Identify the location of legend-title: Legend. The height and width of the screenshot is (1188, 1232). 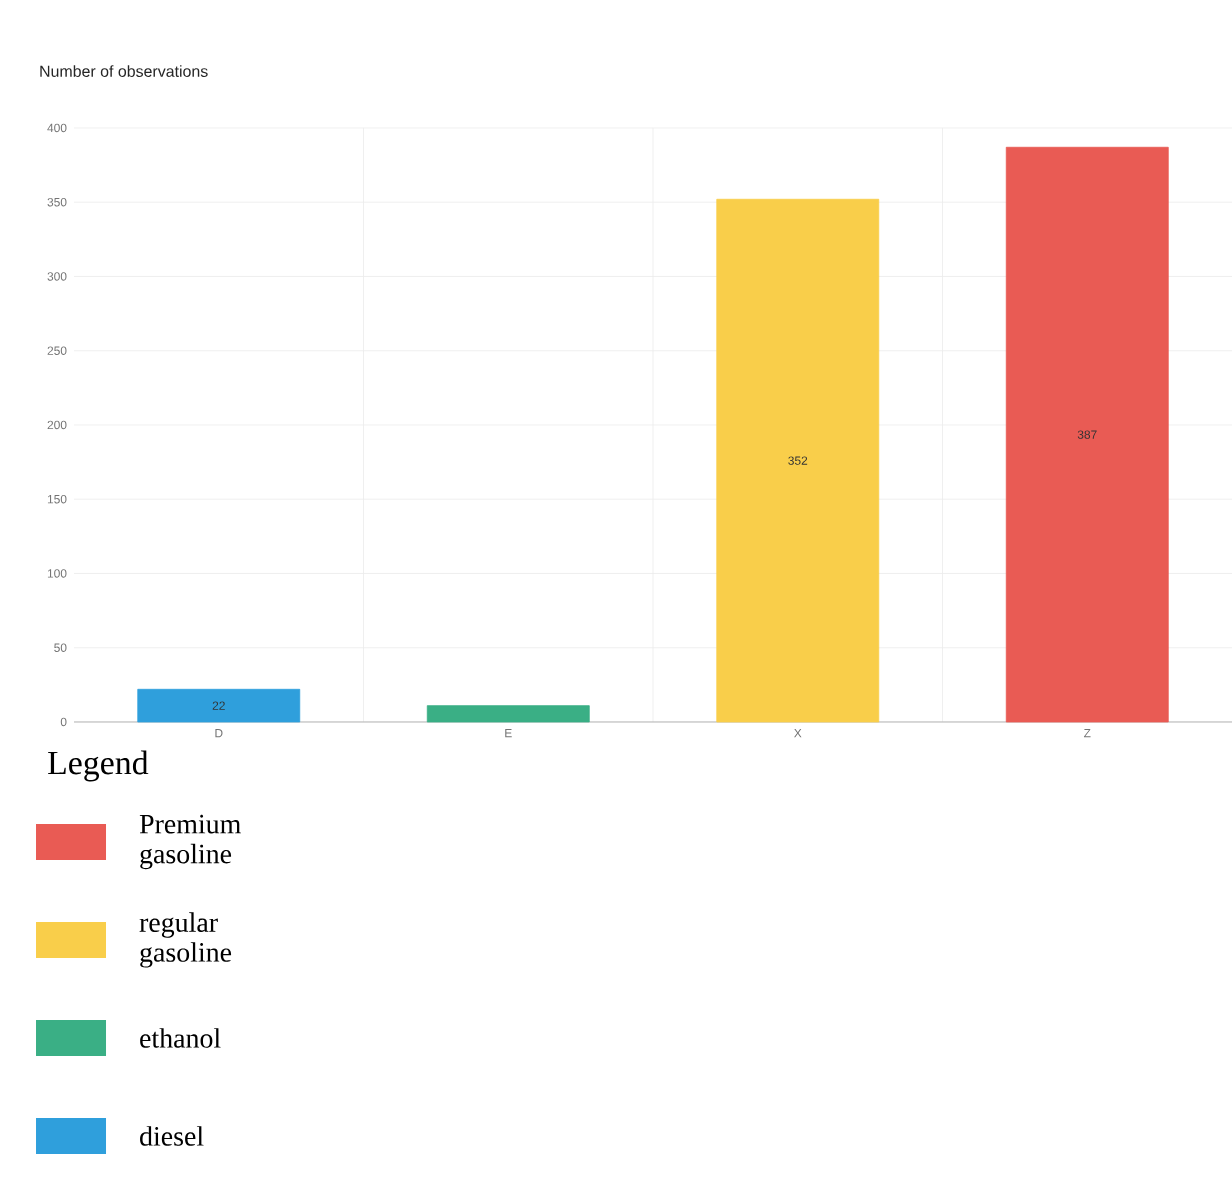
(98, 766).